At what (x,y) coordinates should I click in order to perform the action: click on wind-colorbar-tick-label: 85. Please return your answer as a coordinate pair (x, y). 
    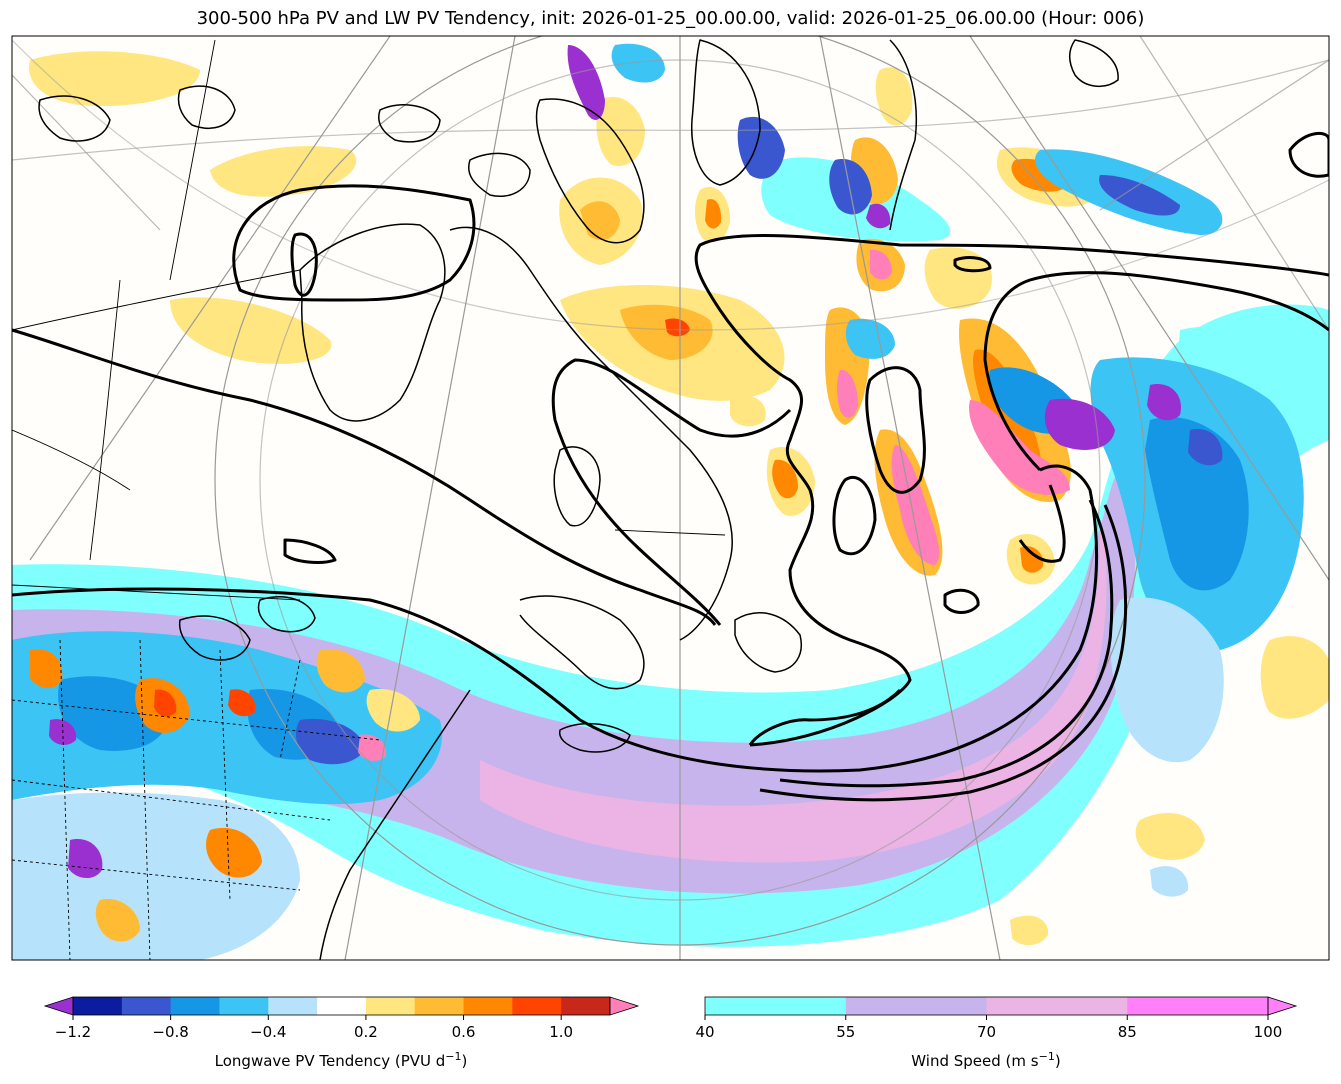
    Looking at the image, I should click on (1127, 1032).